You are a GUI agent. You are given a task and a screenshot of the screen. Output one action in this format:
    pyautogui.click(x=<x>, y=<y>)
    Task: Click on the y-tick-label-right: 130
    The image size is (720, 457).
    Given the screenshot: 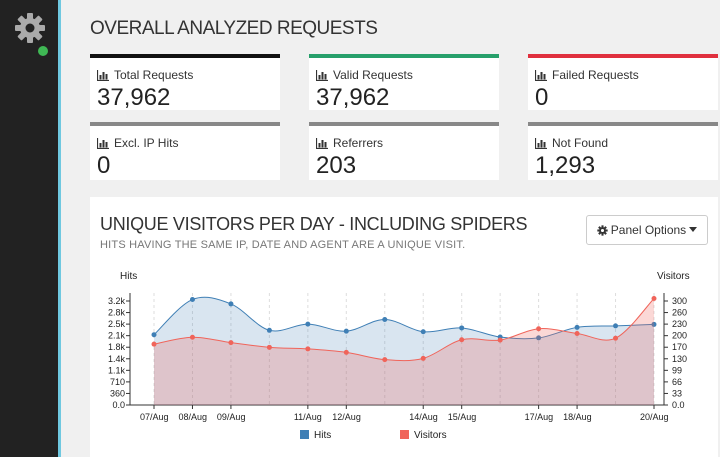 What is the action you would take?
    pyautogui.click(x=679, y=359)
    